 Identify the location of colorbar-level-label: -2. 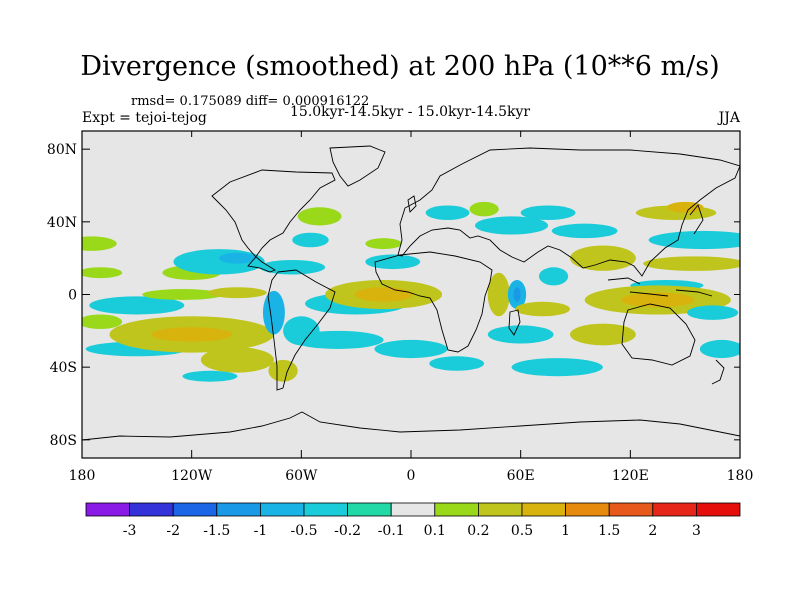
(173, 531).